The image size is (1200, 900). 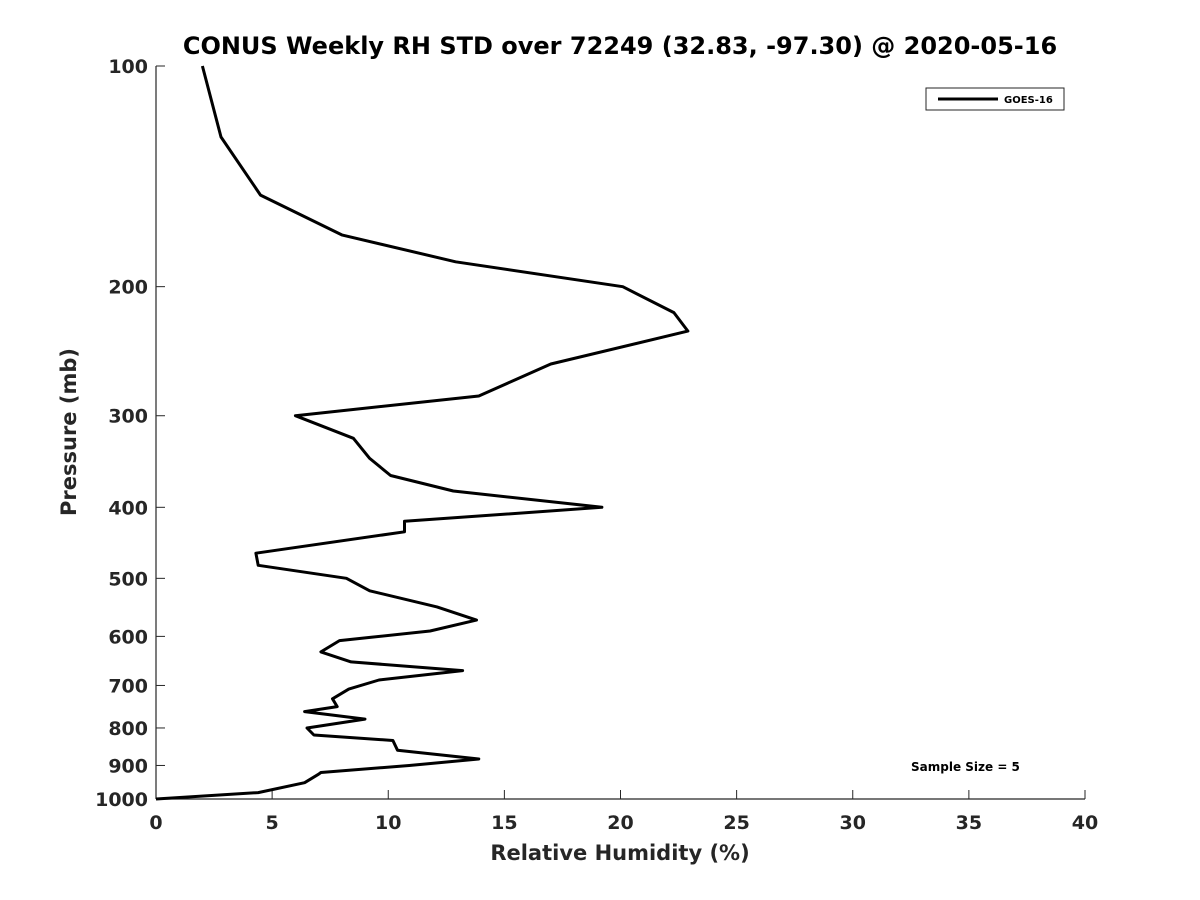 What do you see at coordinates (128, 579) in the screenshot?
I see `y-tick-label: 500` at bounding box center [128, 579].